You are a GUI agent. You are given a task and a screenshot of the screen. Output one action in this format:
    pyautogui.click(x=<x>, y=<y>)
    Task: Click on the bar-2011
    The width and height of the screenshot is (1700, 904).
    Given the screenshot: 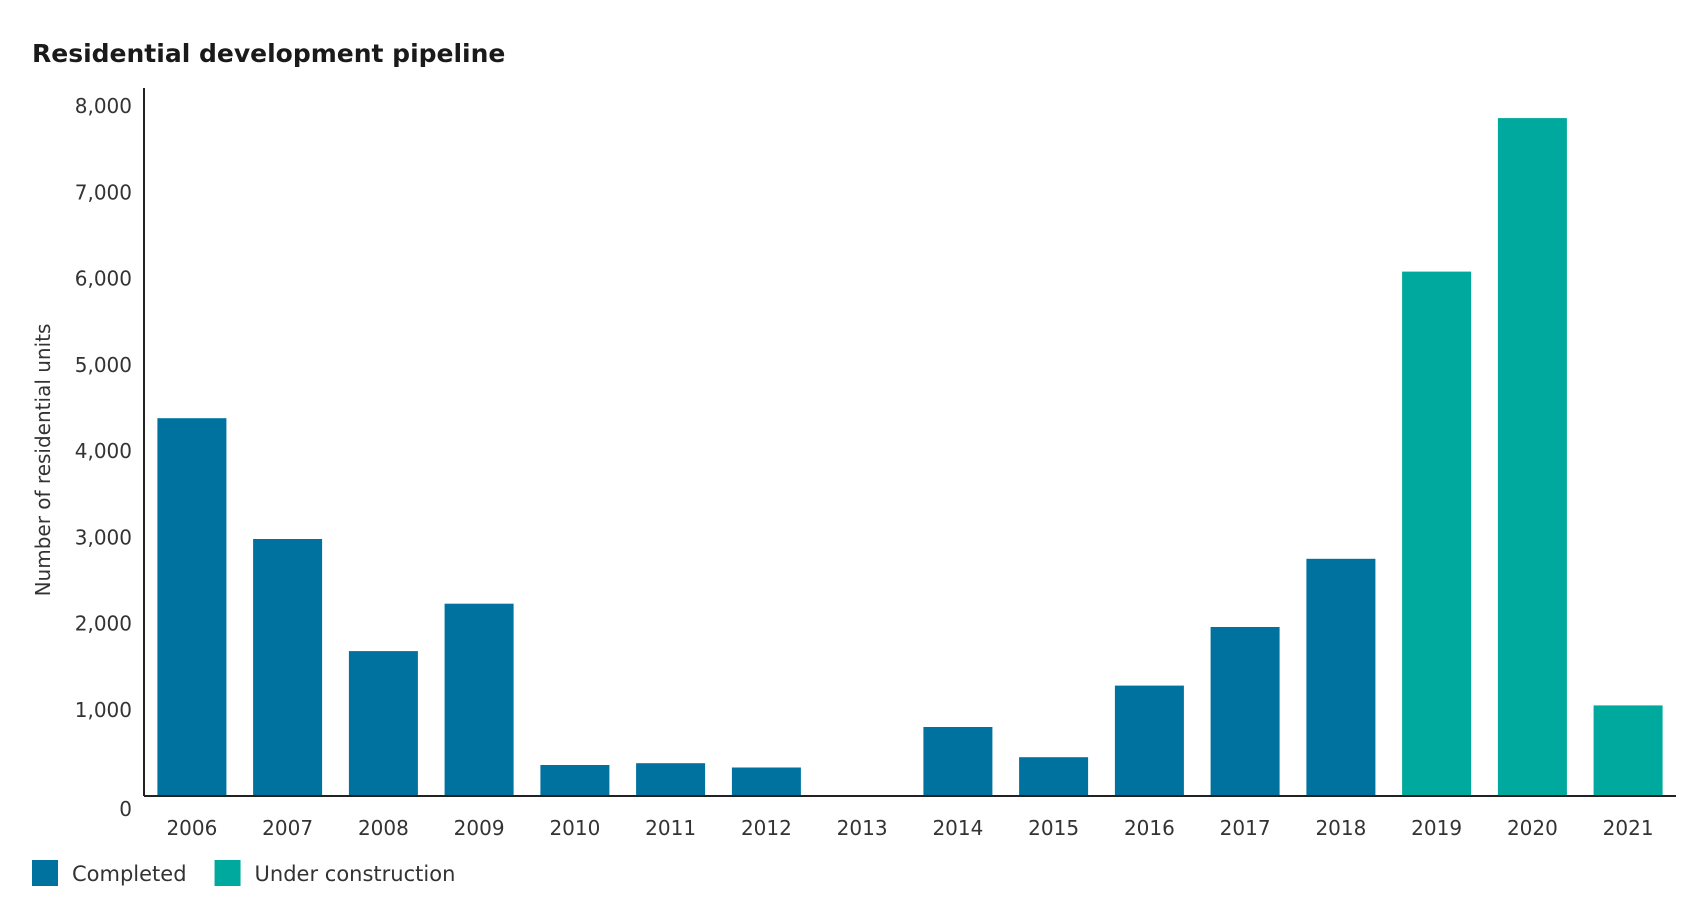 What is the action you would take?
    pyautogui.click(x=671, y=779)
    